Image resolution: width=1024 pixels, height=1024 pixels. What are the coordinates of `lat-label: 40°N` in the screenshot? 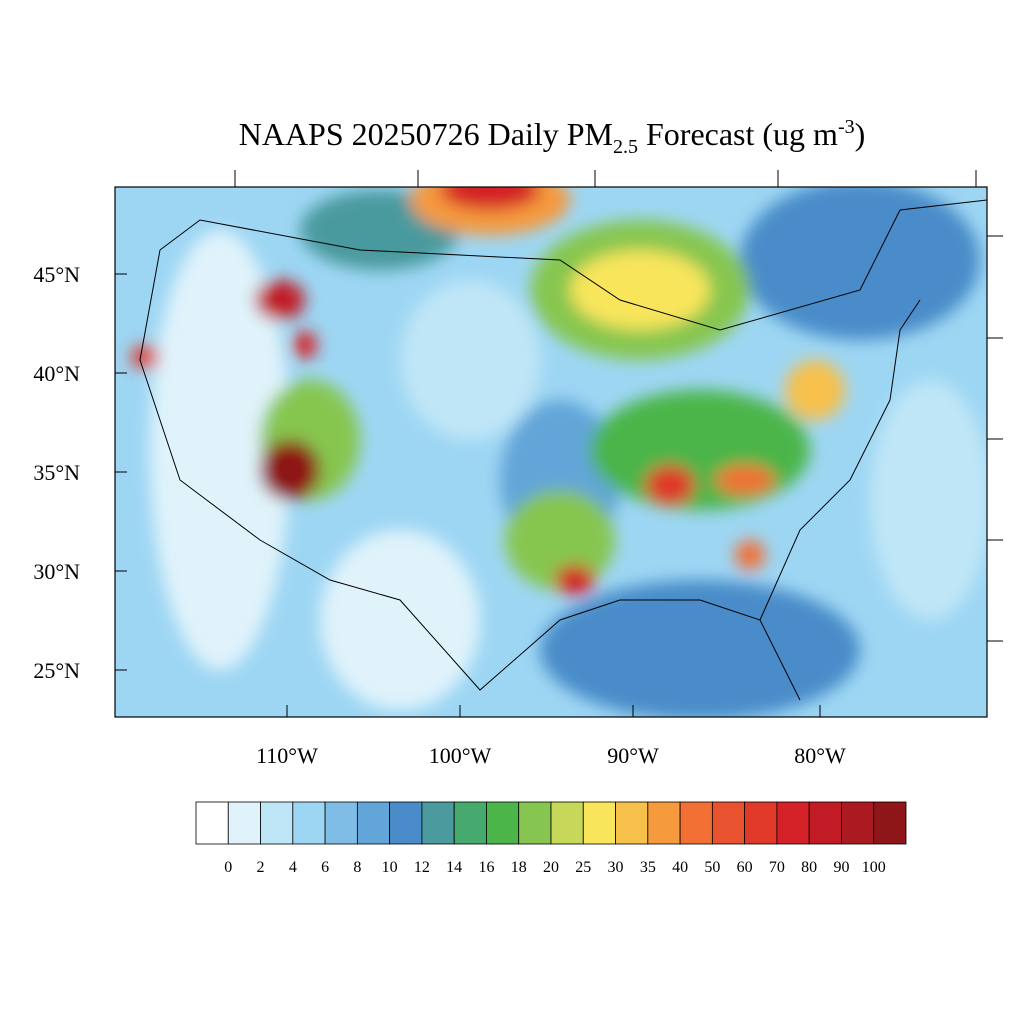 It's located at (56, 373).